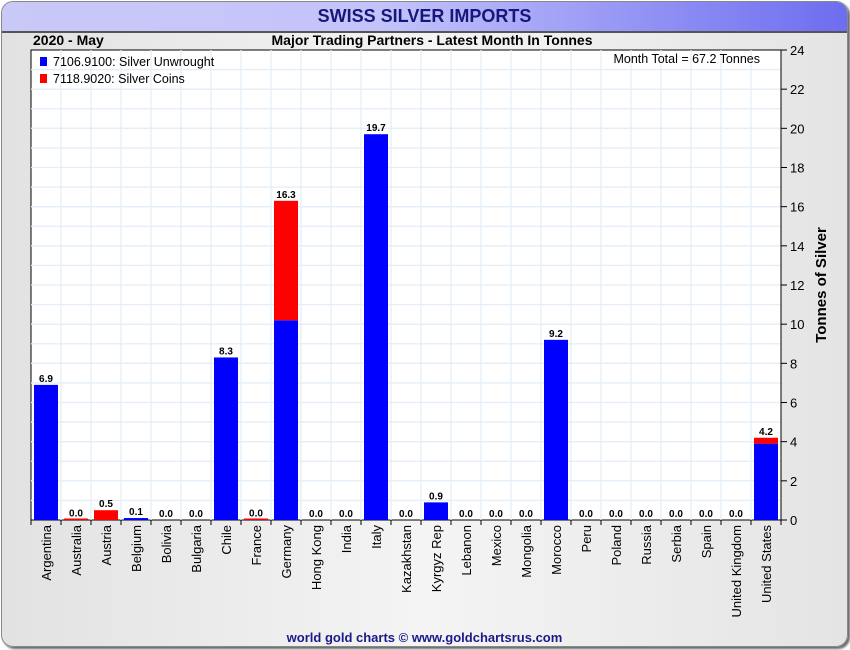 This screenshot has height=650, width=850. Describe the element at coordinates (797, 168) in the screenshot. I see `y-tick-label: 18` at that location.